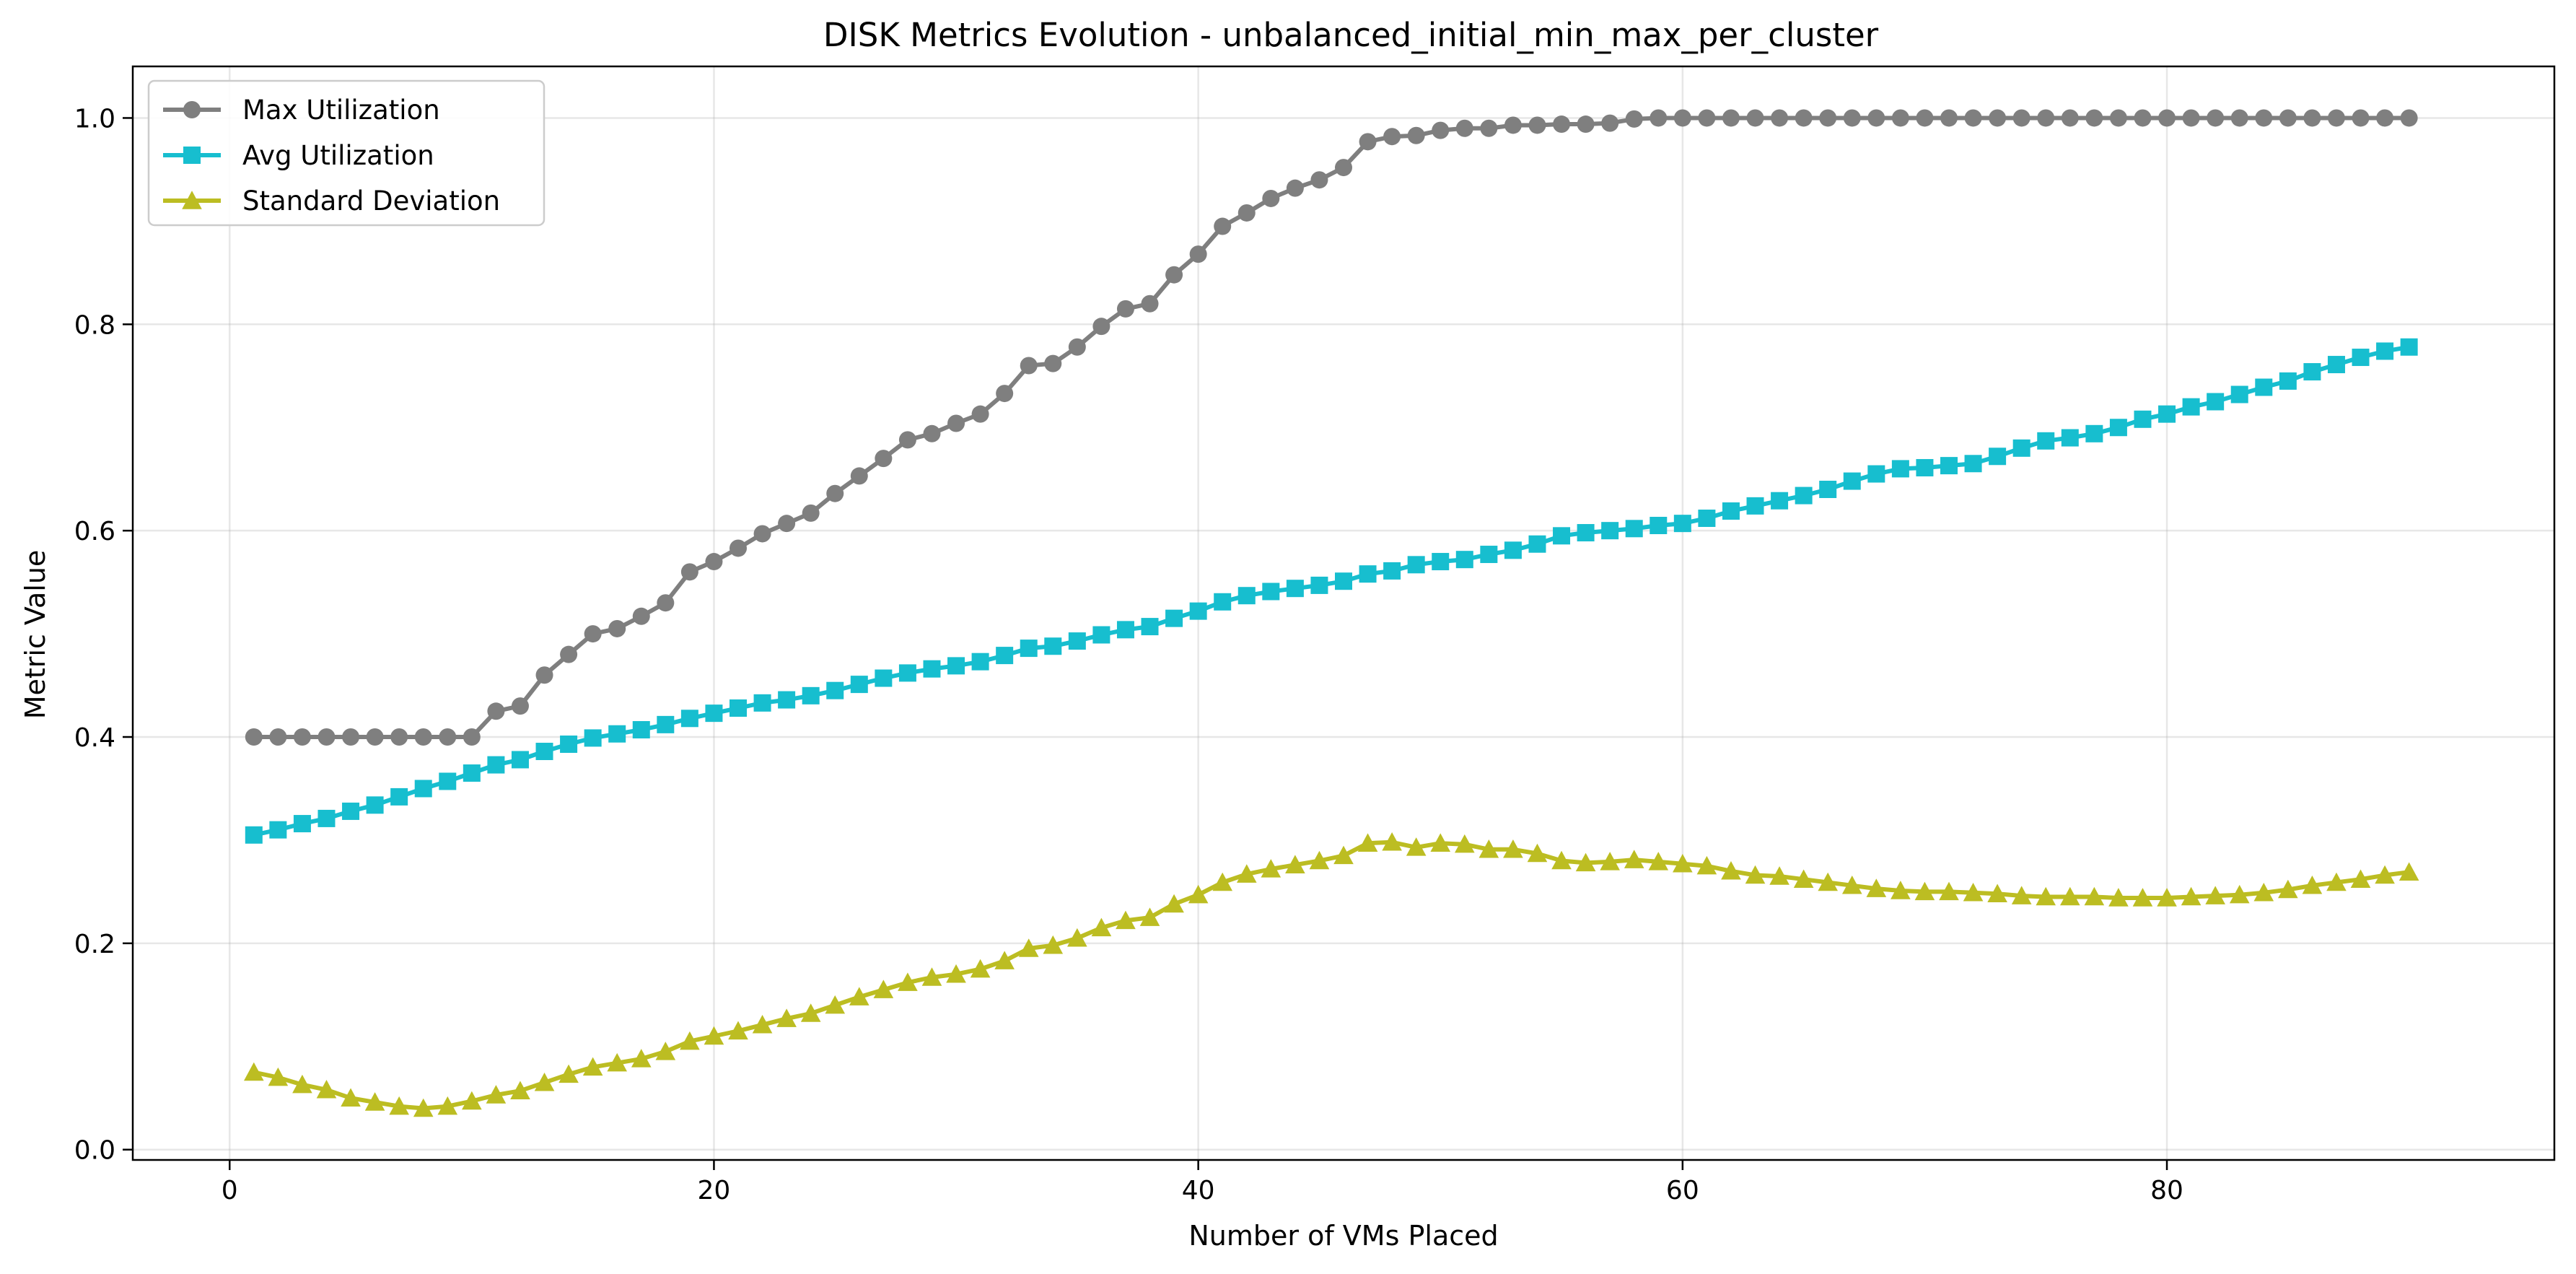 The height and width of the screenshot is (1274, 2576). I want to click on y-tick-label: 0.2, so click(94, 944).